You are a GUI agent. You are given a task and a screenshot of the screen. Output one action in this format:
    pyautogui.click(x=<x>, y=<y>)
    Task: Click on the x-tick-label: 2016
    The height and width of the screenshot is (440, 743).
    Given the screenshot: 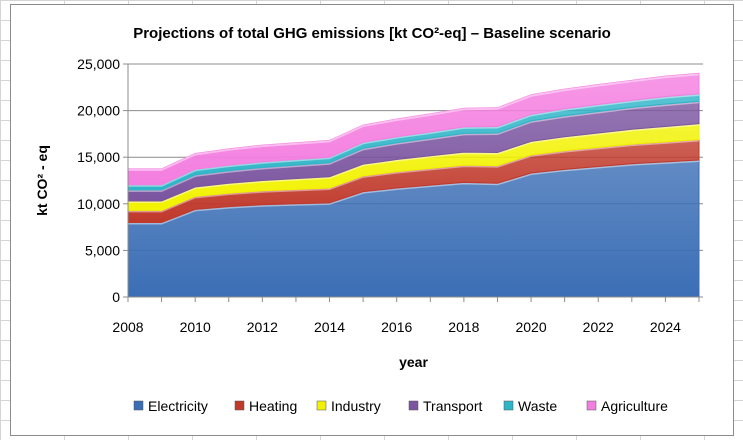 What is the action you would take?
    pyautogui.click(x=396, y=327)
    